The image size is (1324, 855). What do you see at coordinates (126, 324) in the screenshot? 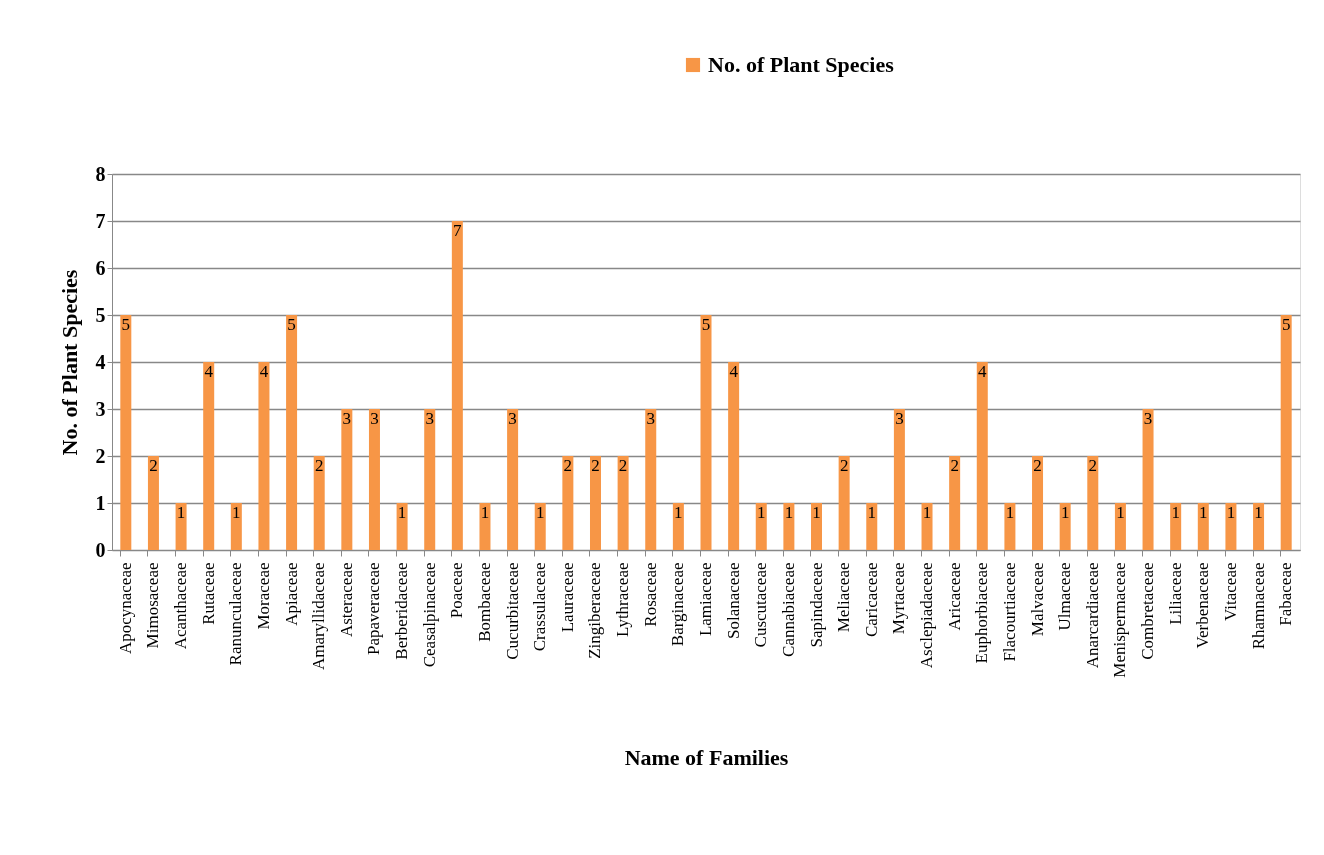
I see `data-label: 5` at bounding box center [126, 324].